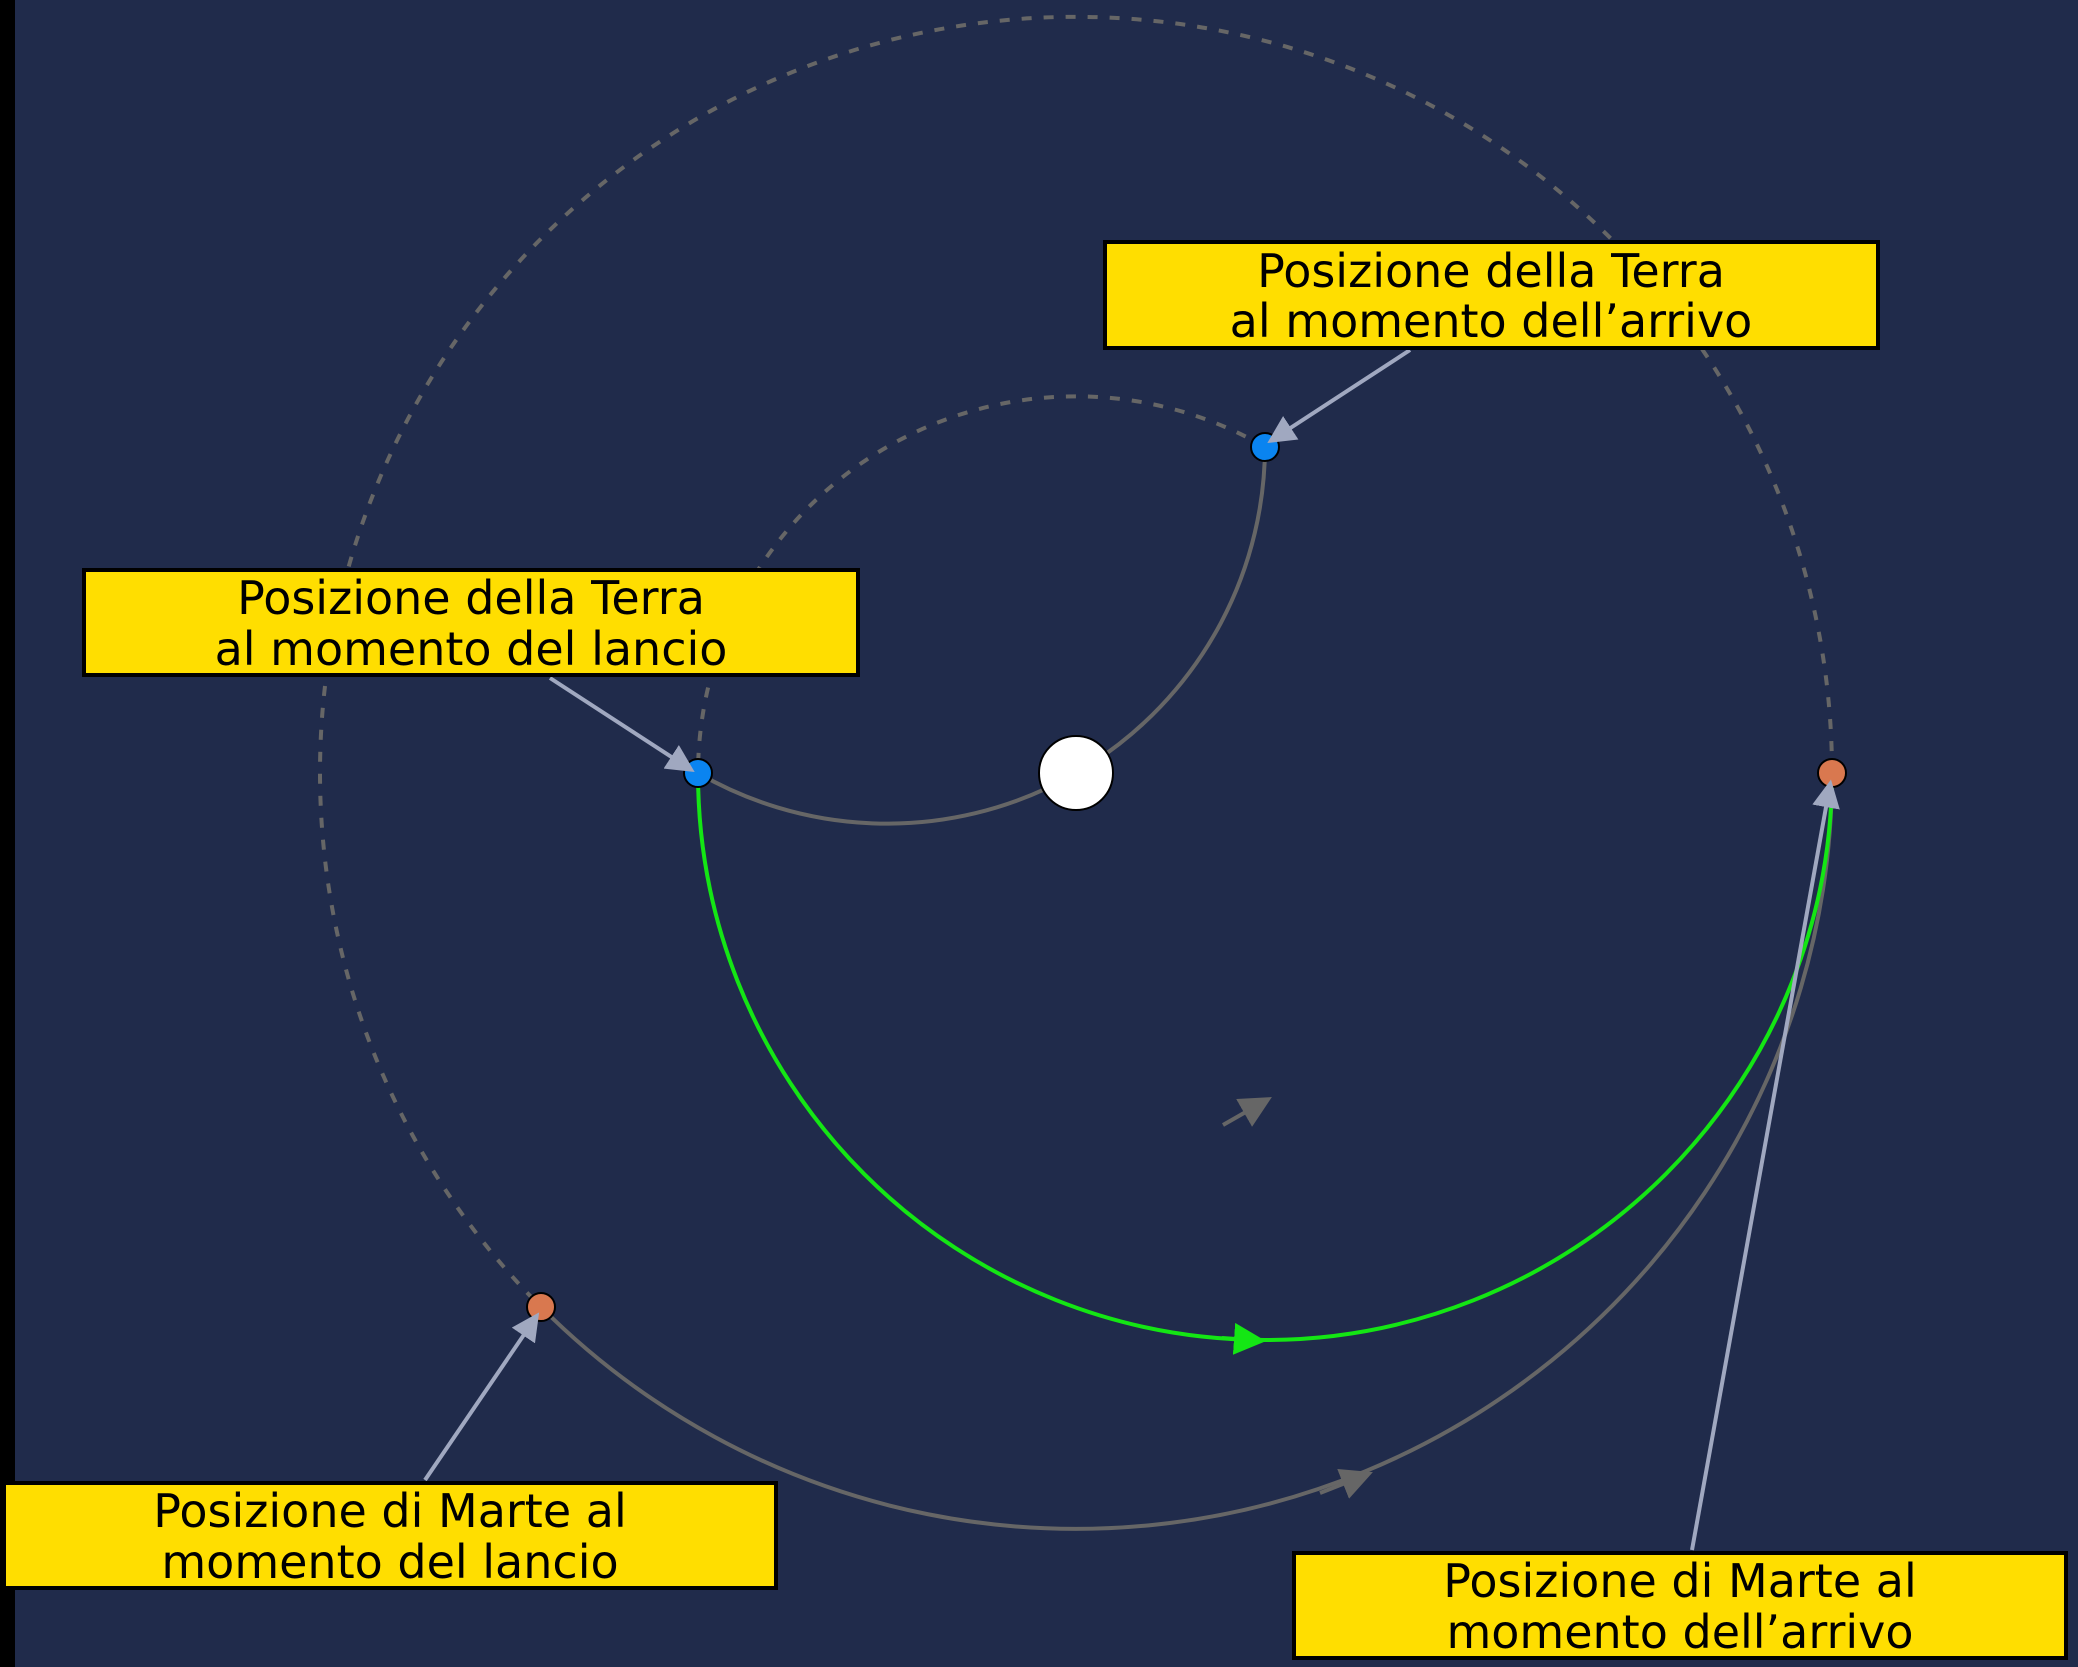 Image resolution: width=2078 pixels, height=1667 pixels. Describe the element at coordinates (389, 1562) in the screenshot. I see `label-line: momento del lancio` at that location.